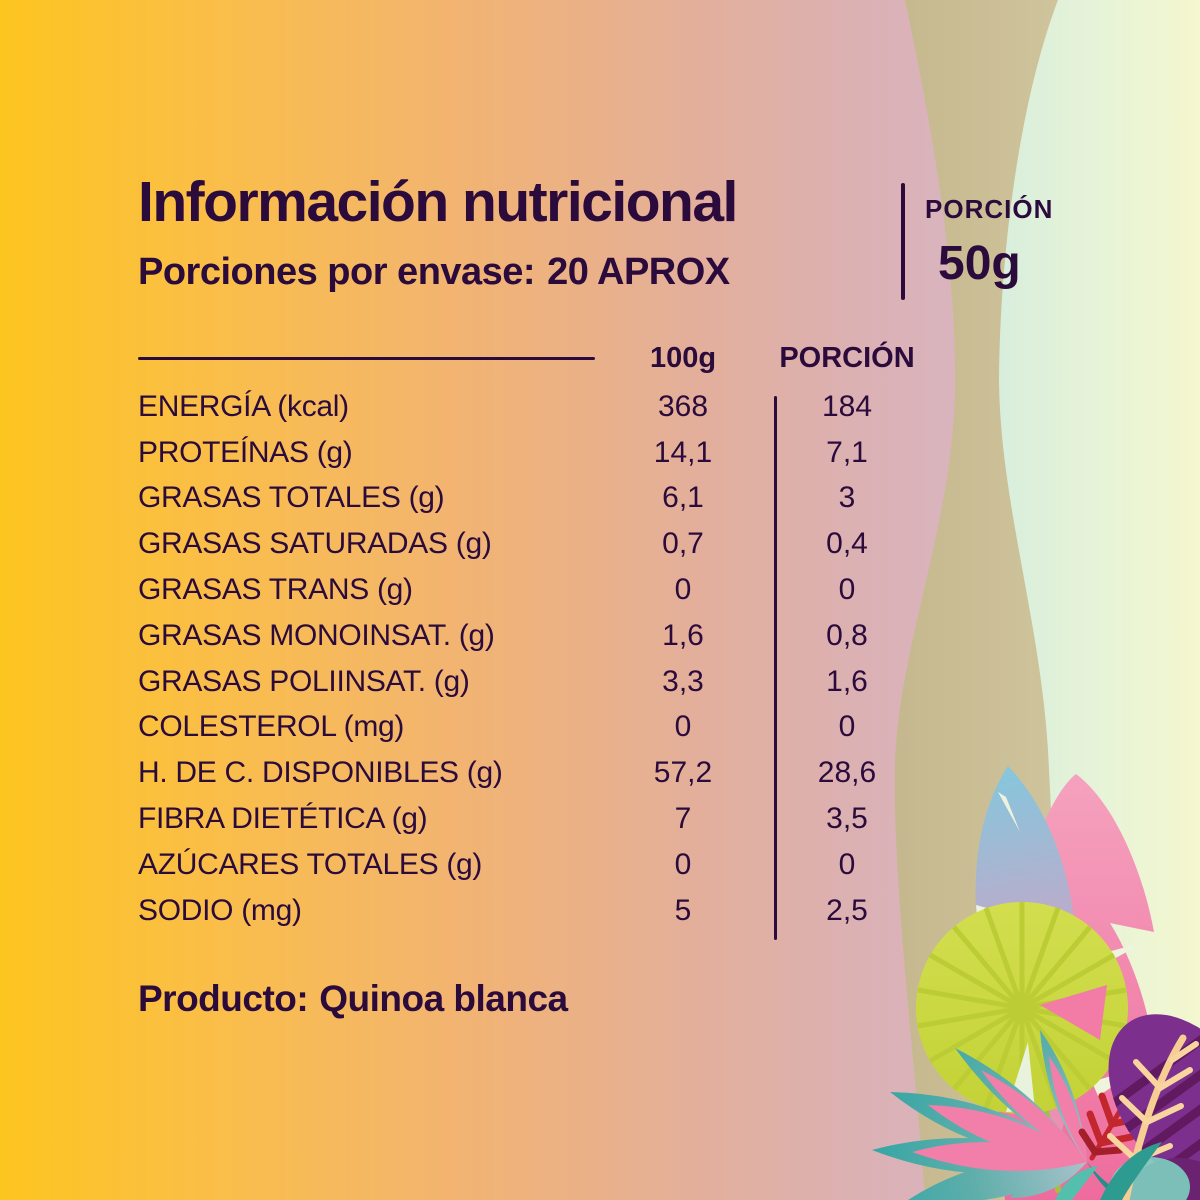 Image resolution: width=1200 pixels, height=1200 pixels. What do you see at coordinates (533, 499) in the screenshot?
I see `table-row: GRASAS TOTALES (g) 6,1 3` at bounding box center [533, 499].